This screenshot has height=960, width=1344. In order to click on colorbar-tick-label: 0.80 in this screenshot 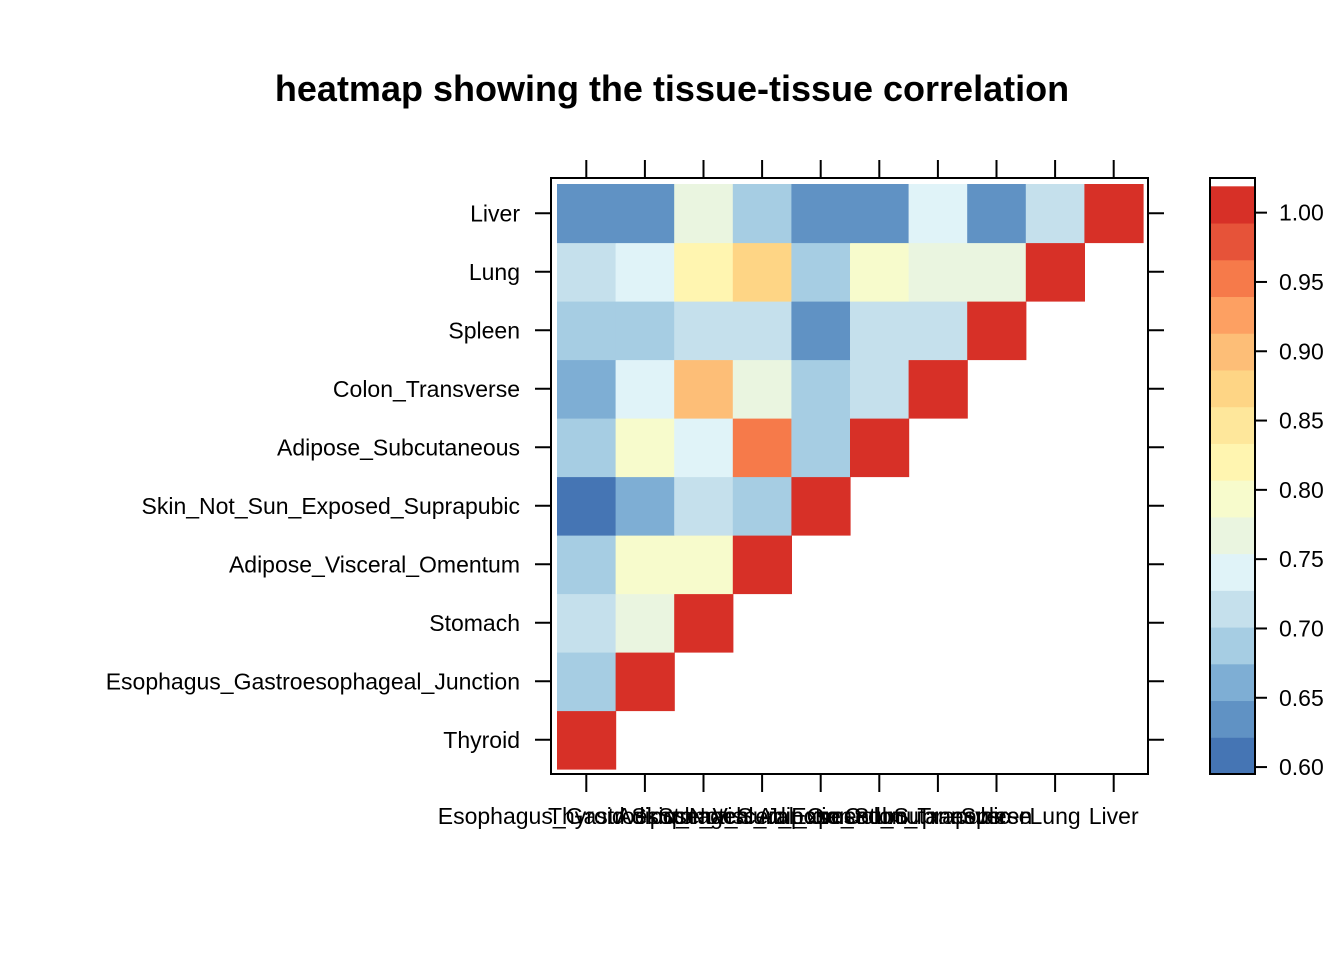, I will do `click(1301, 490)`.